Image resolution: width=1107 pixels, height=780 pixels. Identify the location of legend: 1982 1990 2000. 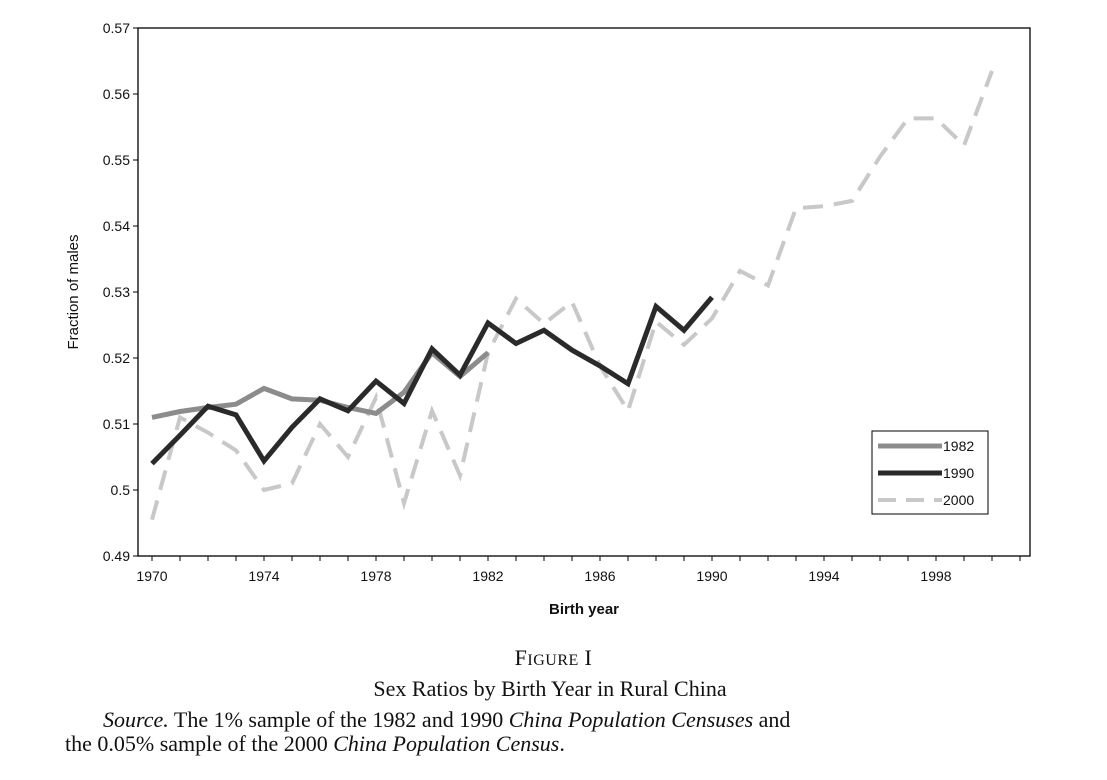
(930, 472).